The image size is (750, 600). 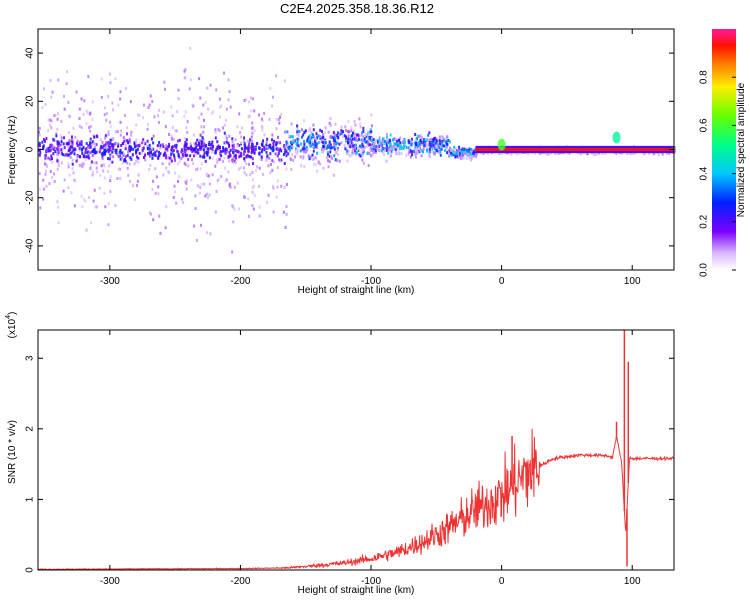 What do you see at coordinates (502, 581) in the screenshot?
I see `snr-x-tick-label: 0` at bounding box center [502, 581].